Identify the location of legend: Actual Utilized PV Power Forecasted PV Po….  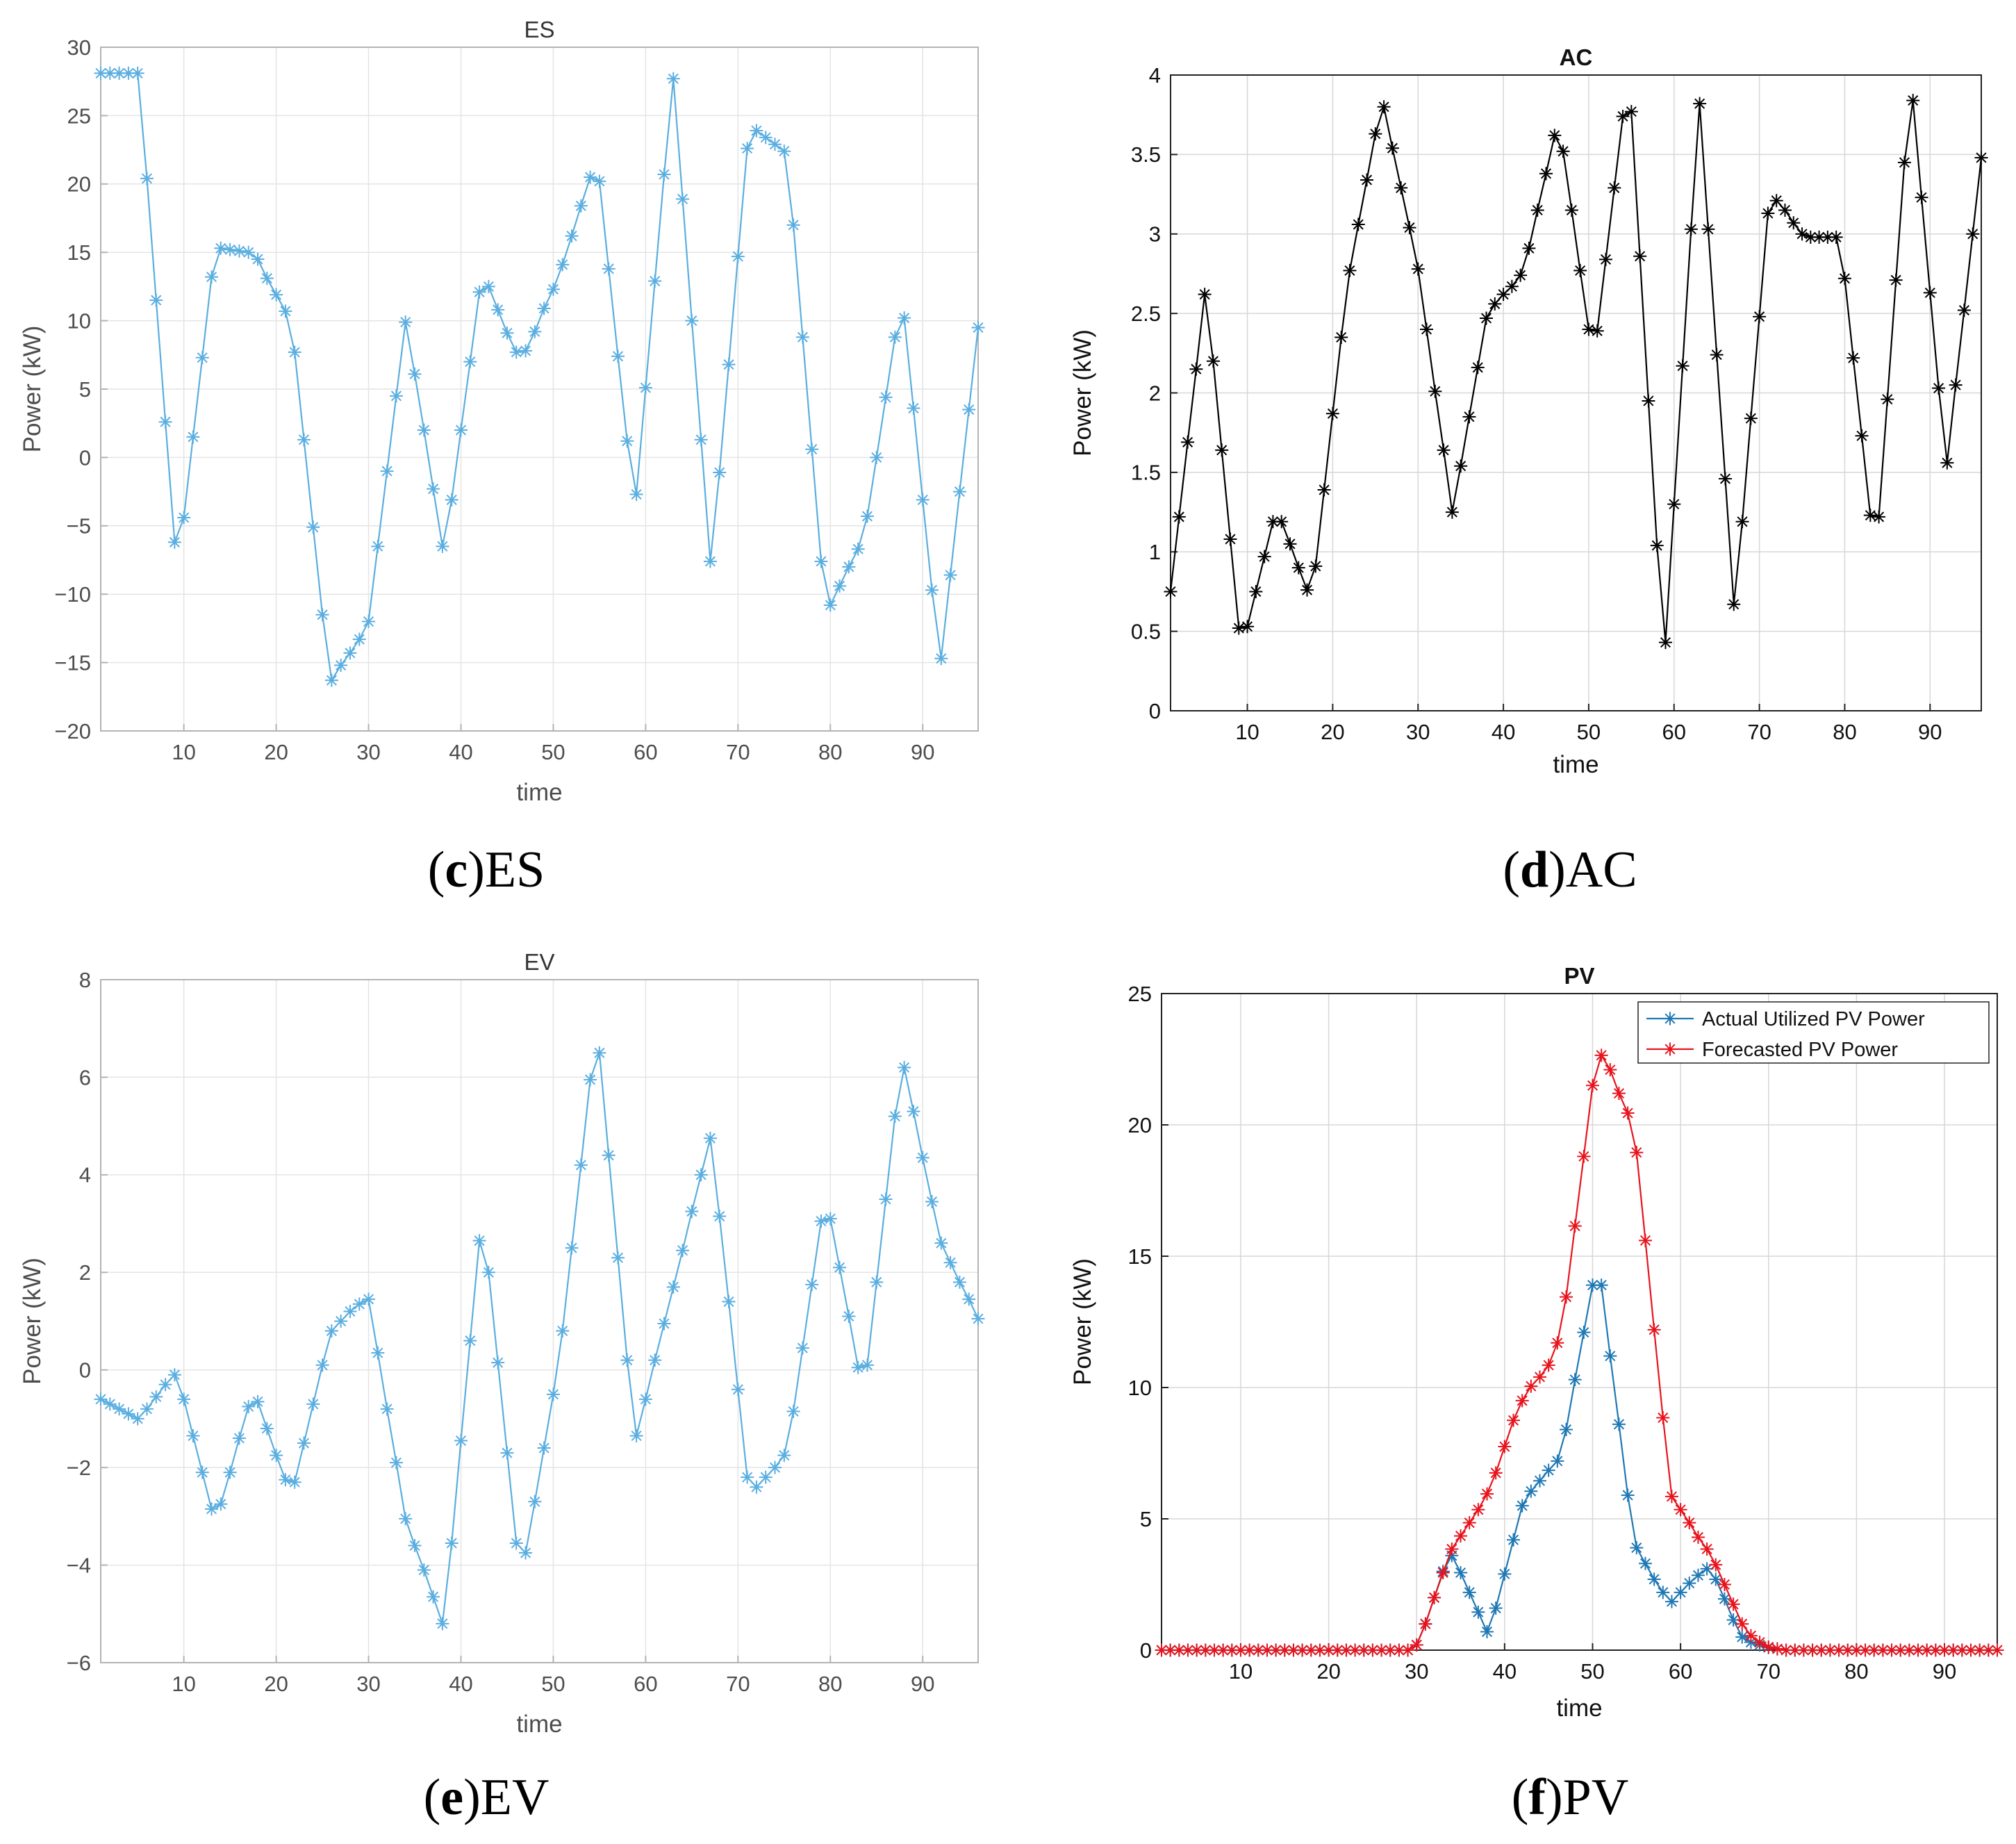
(1813, 1032).